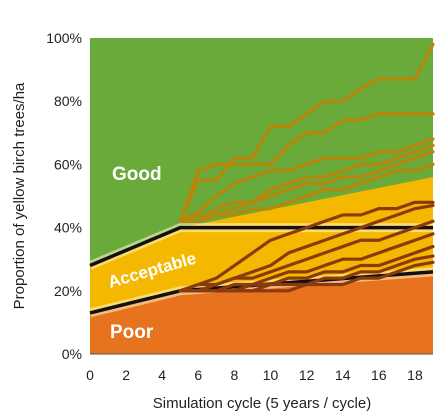  I want to click on x-tick-label: 16, so click(379, 375).